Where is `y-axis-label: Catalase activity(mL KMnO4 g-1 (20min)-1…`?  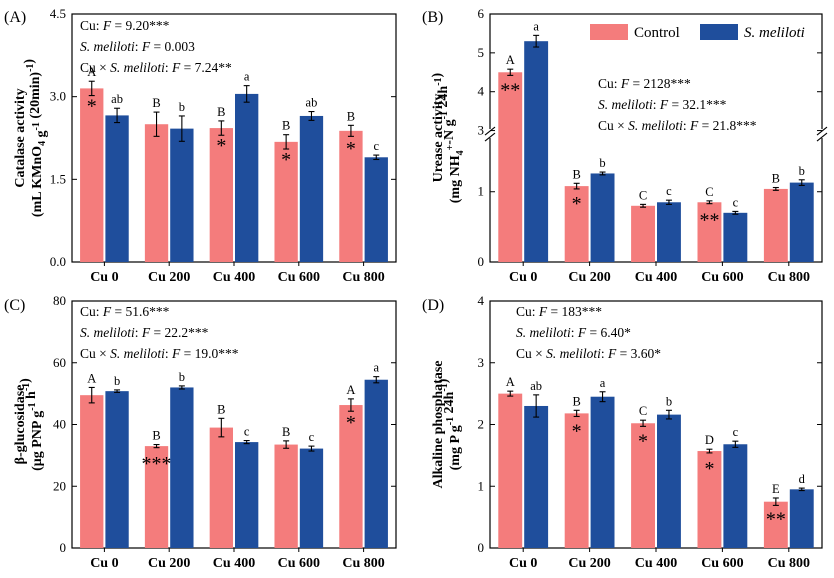 y-axis-label: Catalase activity(mL KMnO4 g-1 (20min)-1… is located at coordinates (31, 138).